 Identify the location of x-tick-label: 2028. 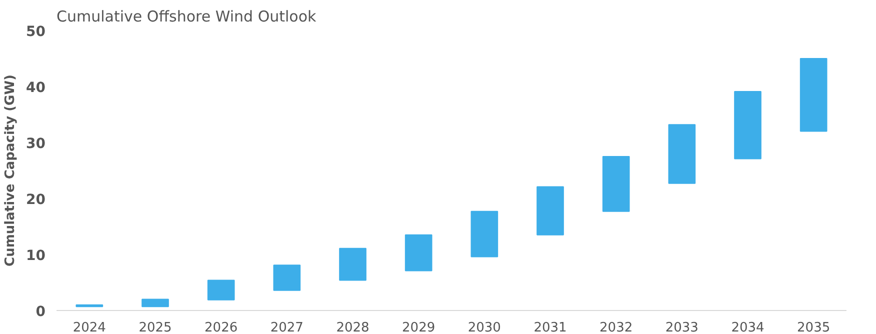
(353, 327).